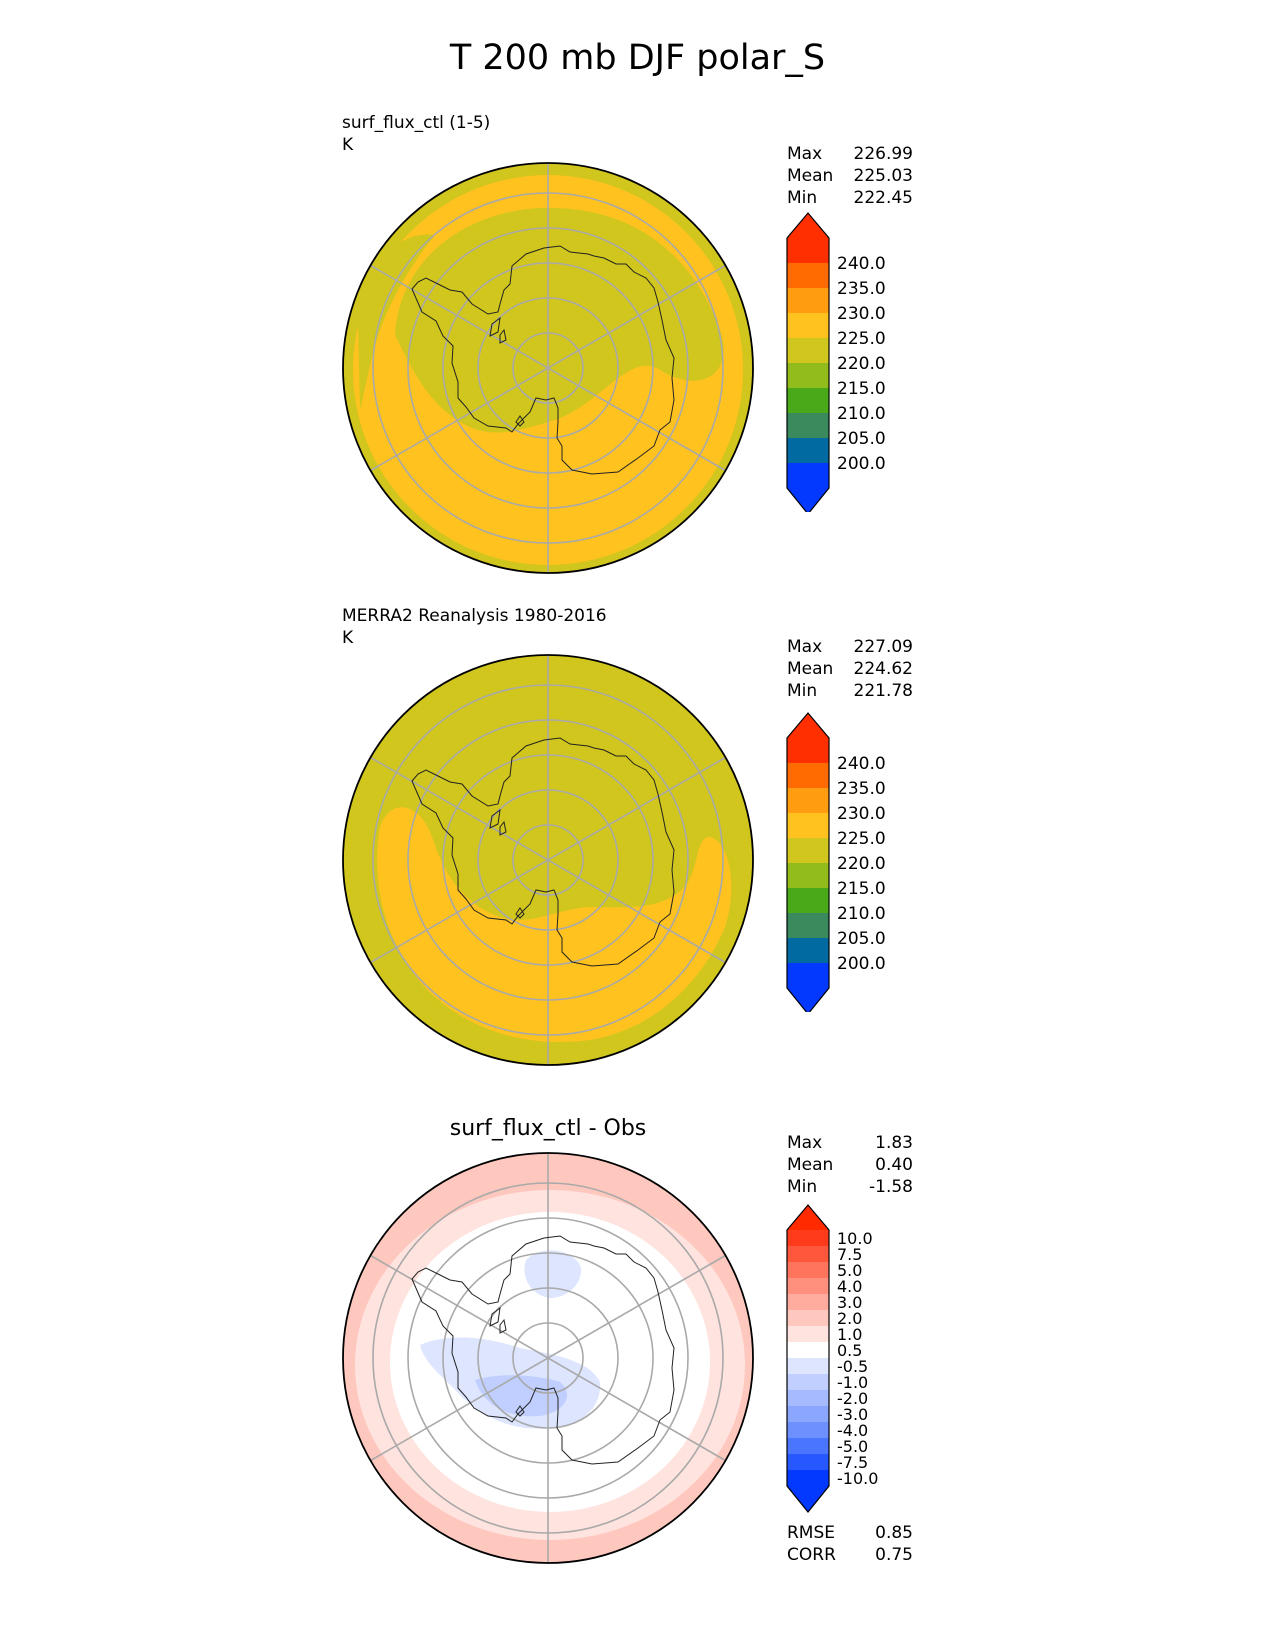  What do you see at coordinates (637, 58) in the screenshot?
I see `figure-title: T 200 mb DJF polar_S` at bounding box center [637, 58].